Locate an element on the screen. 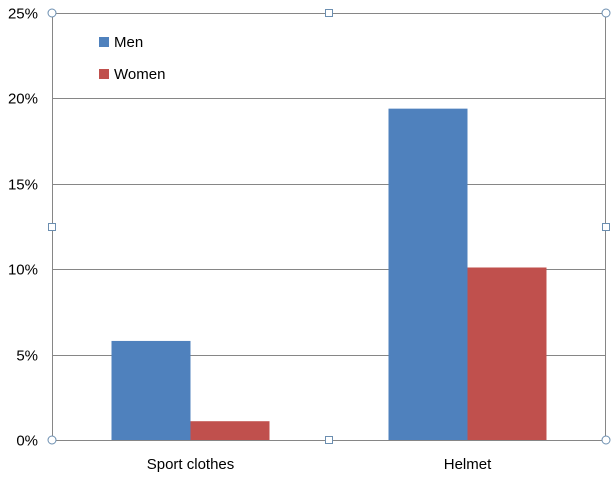 The height and width of the screenshot is (478, 616). bar-men-sport-clothes is located at coordinates (151, 390).